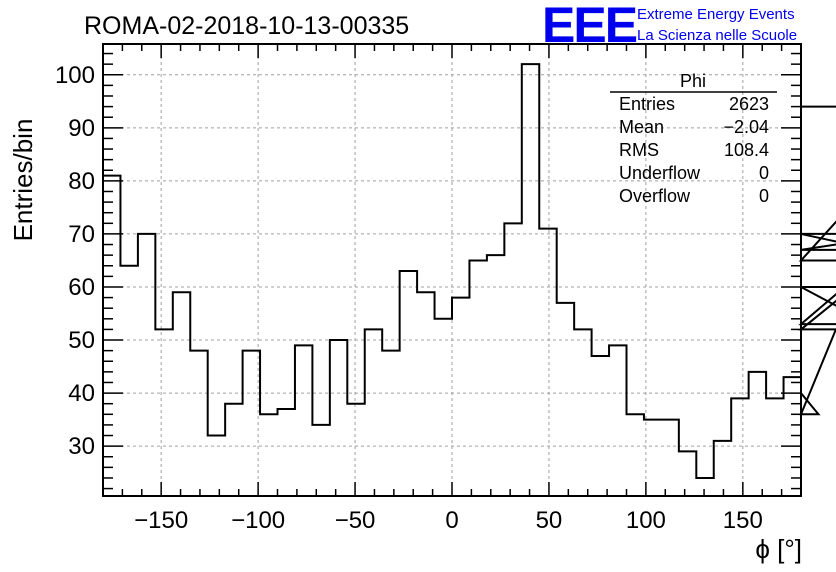 The image size is (836, 572). What do you see at coordinates (81, 181) in the screenshot?
I see `y-tick-label: 80` at bounding box center [81, 181].